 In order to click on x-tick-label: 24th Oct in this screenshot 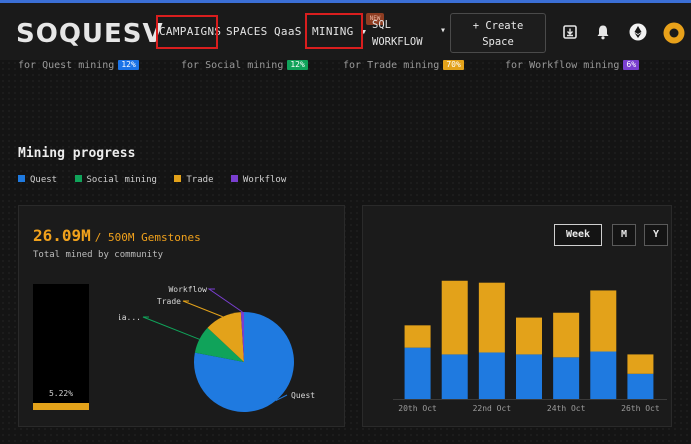, I will do `click(566, 408)`.